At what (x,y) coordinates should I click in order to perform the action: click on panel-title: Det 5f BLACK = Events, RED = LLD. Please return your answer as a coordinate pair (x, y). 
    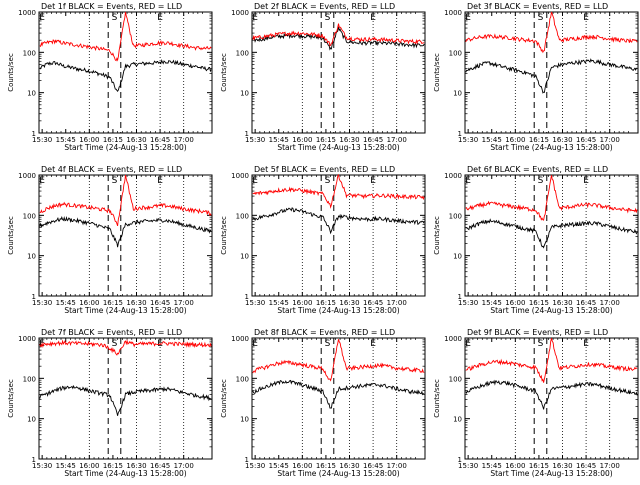
    Looking at the image, I should click on (324, 169).